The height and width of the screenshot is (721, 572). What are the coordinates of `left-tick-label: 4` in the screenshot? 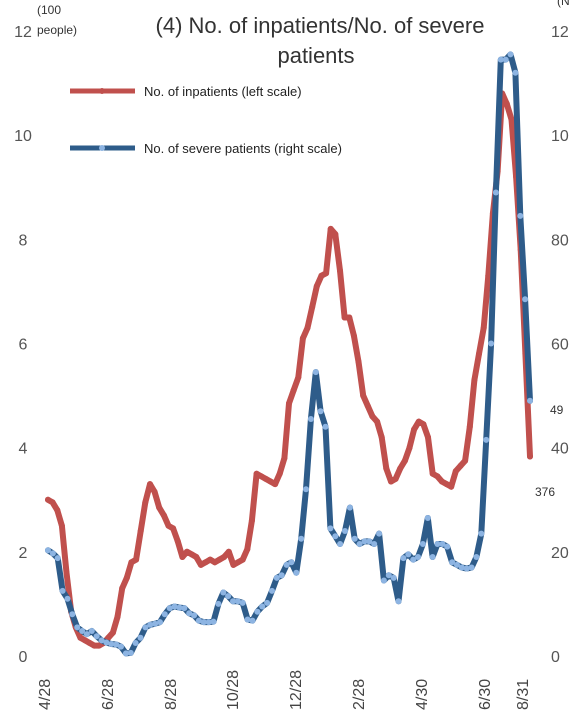 It's located at (23, 449).